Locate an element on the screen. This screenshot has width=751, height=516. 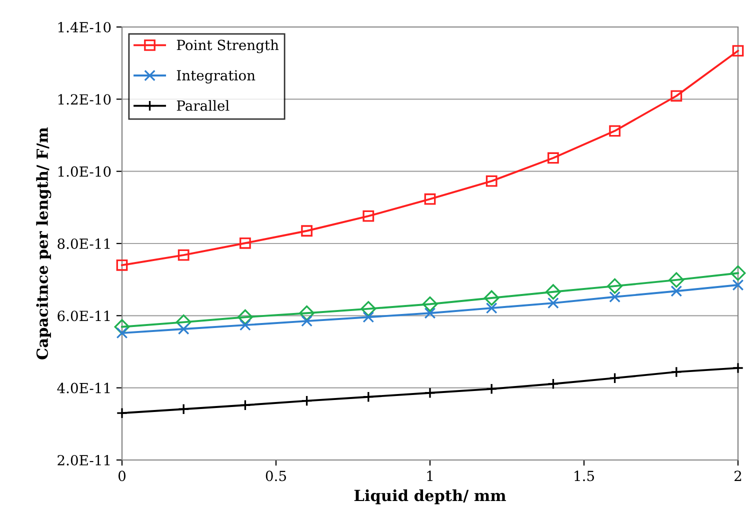
y-tick-label: 6.0E-11 is located at coordinates (84, 316).